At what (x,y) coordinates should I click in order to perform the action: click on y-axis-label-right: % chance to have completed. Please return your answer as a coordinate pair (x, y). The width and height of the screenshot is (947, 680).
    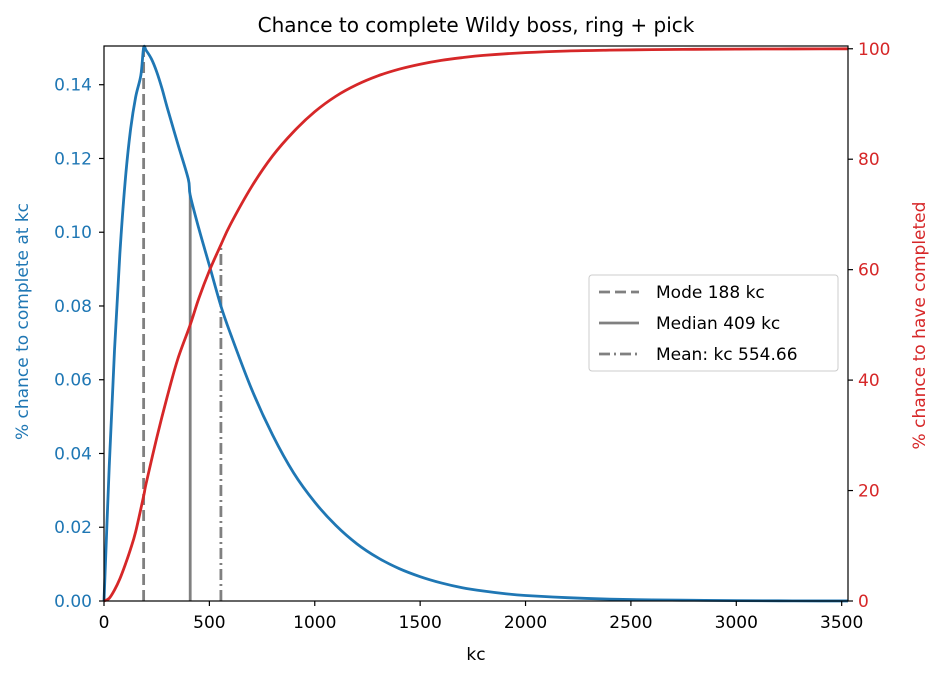
    Looking at the image, I should click on (920, 326).